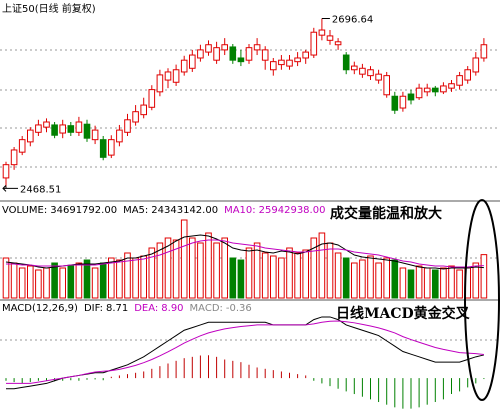  Describe the element at coordinates (245, 352) in the screenshot. I see `macd-line` at that location.